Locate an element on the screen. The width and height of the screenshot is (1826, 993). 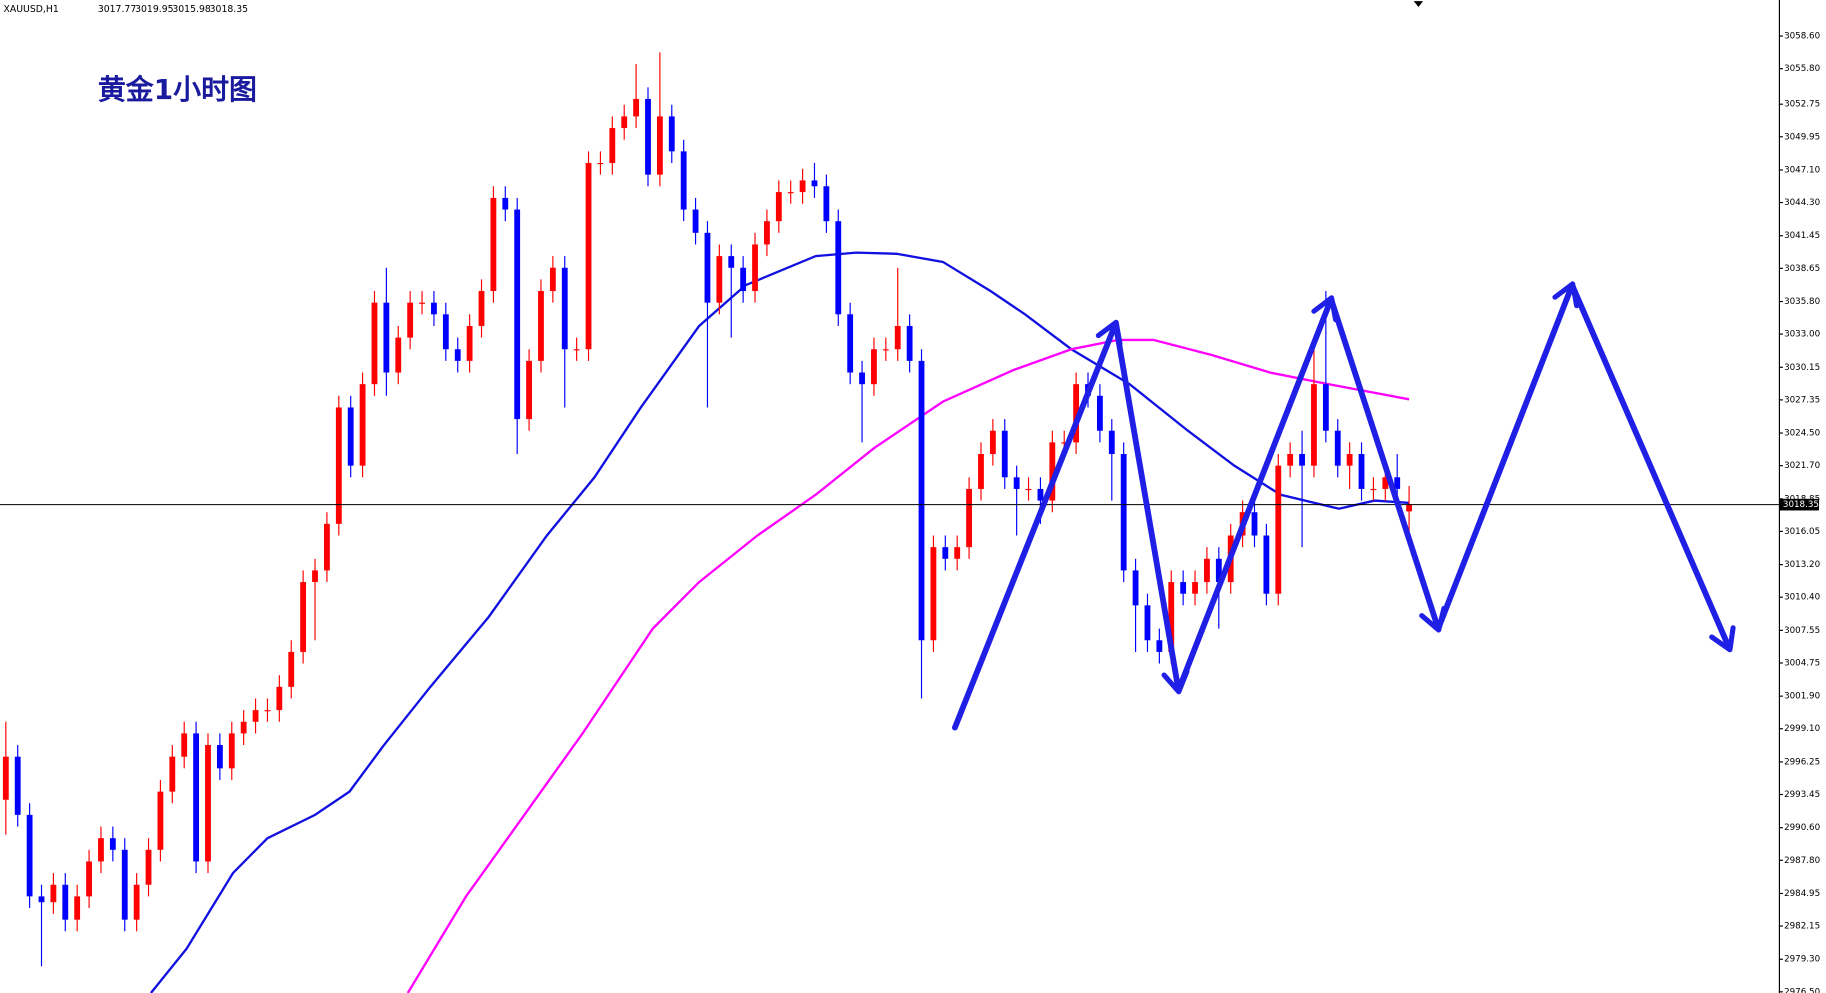
y-tick-label: 3055.80 is located at coordinates (1802, 69).